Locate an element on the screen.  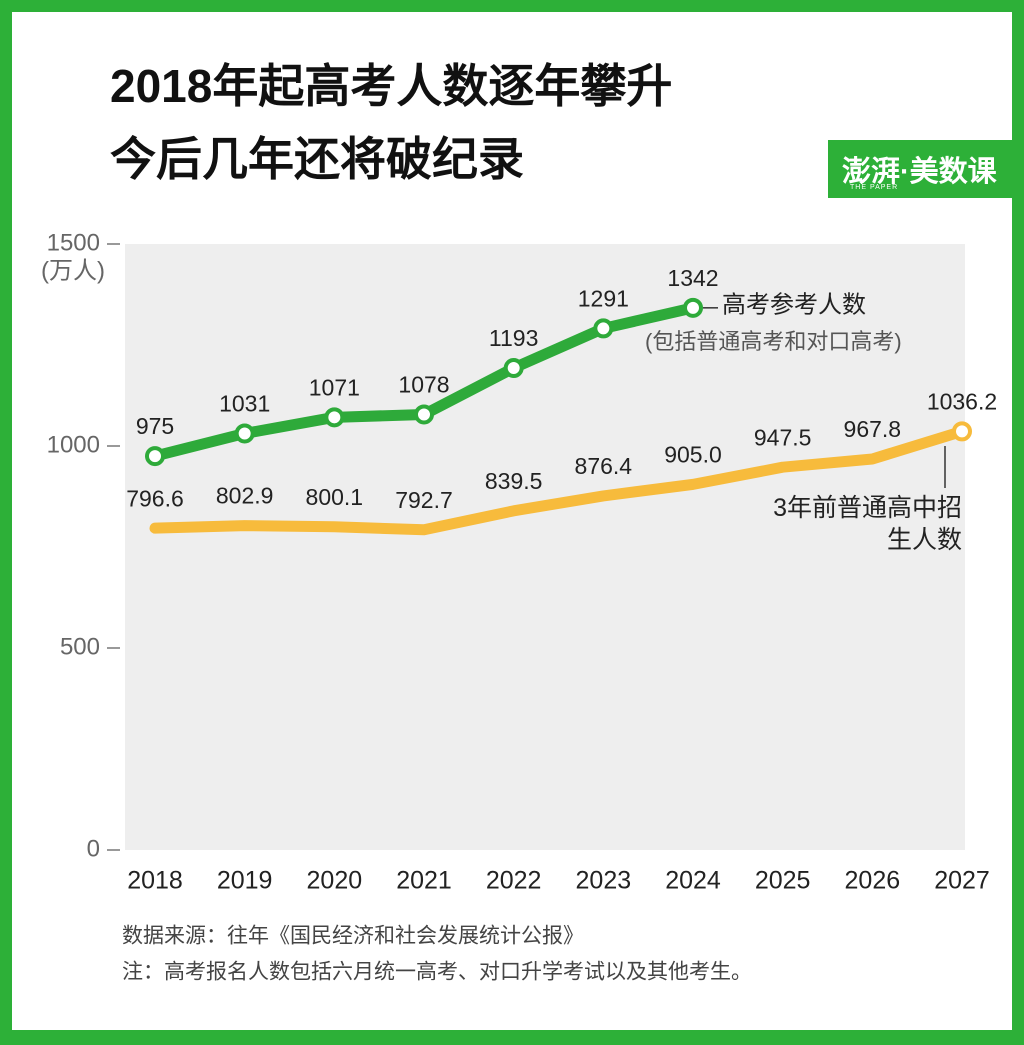
y-tick-label: 1000 is located at coordinates (73, 444).